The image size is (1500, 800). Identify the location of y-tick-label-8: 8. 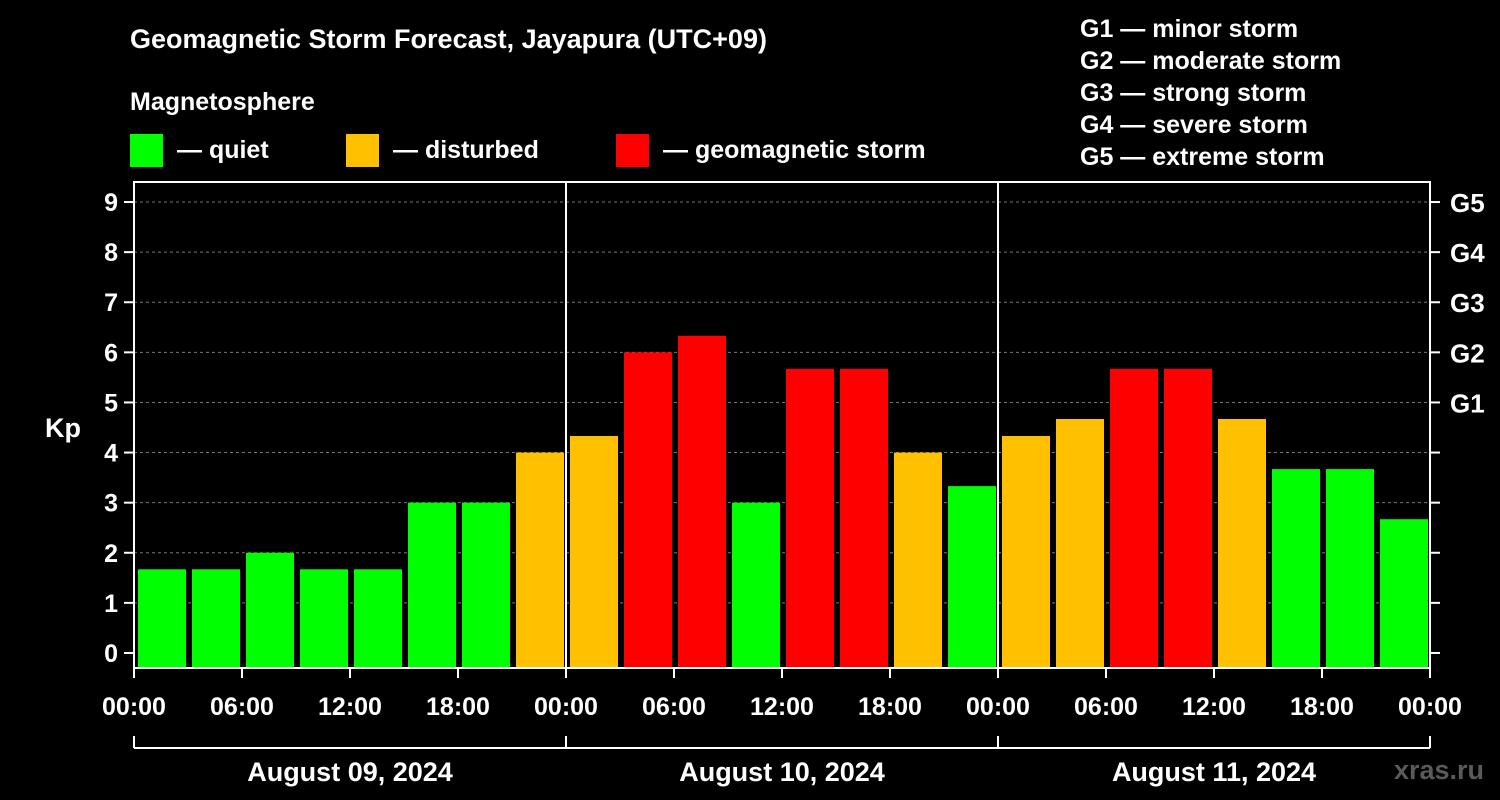
(111, 253).